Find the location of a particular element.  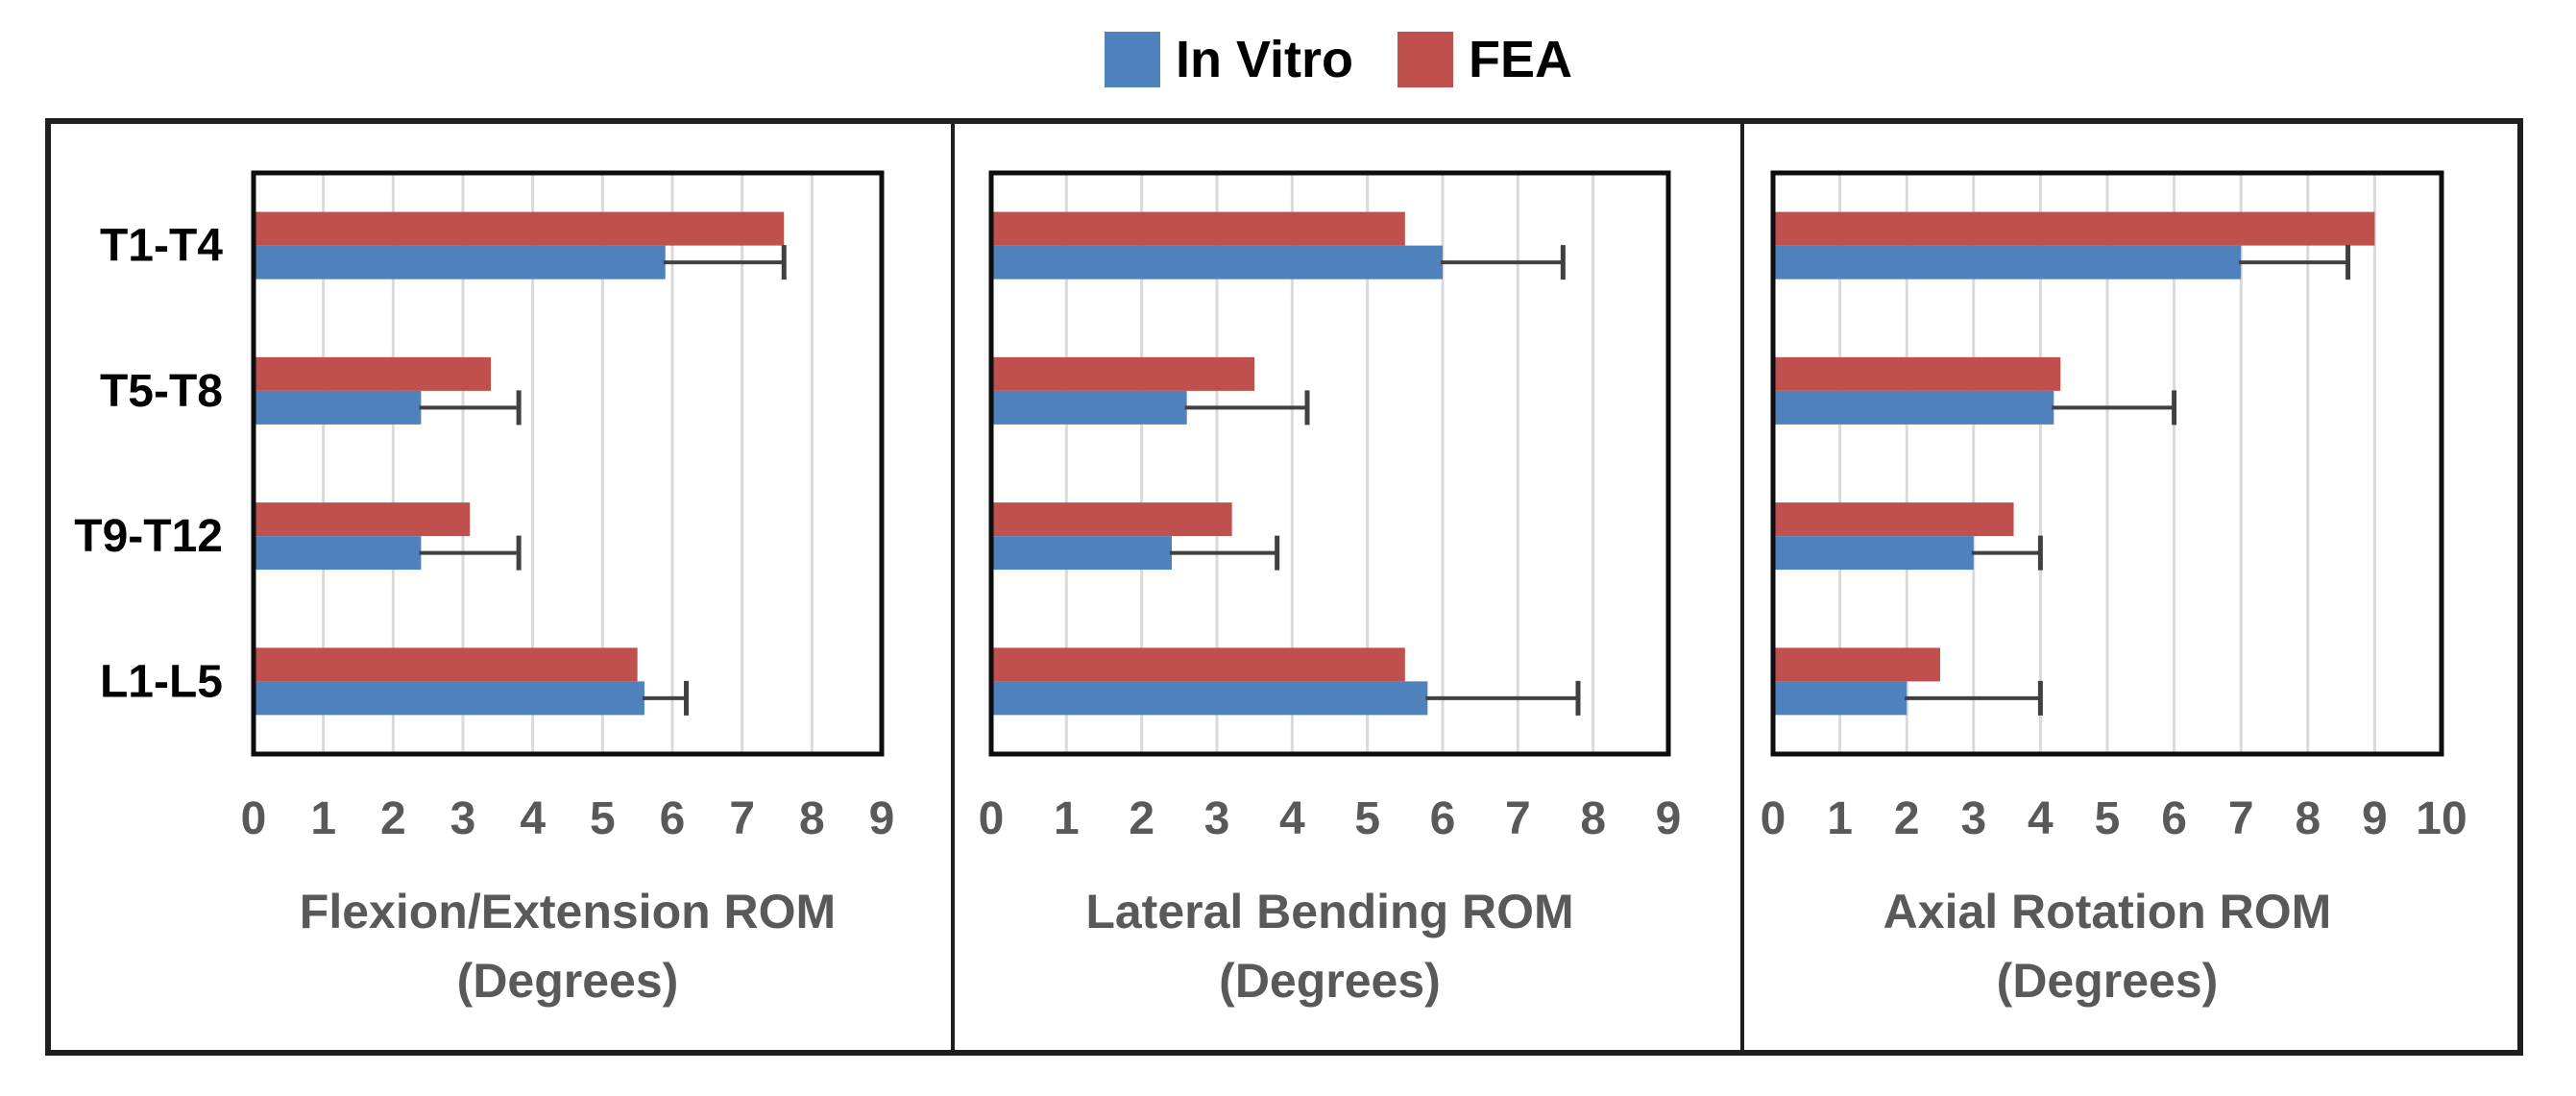

category-label-T9-T12: T9-T12 is located at coordinates (148, 536).